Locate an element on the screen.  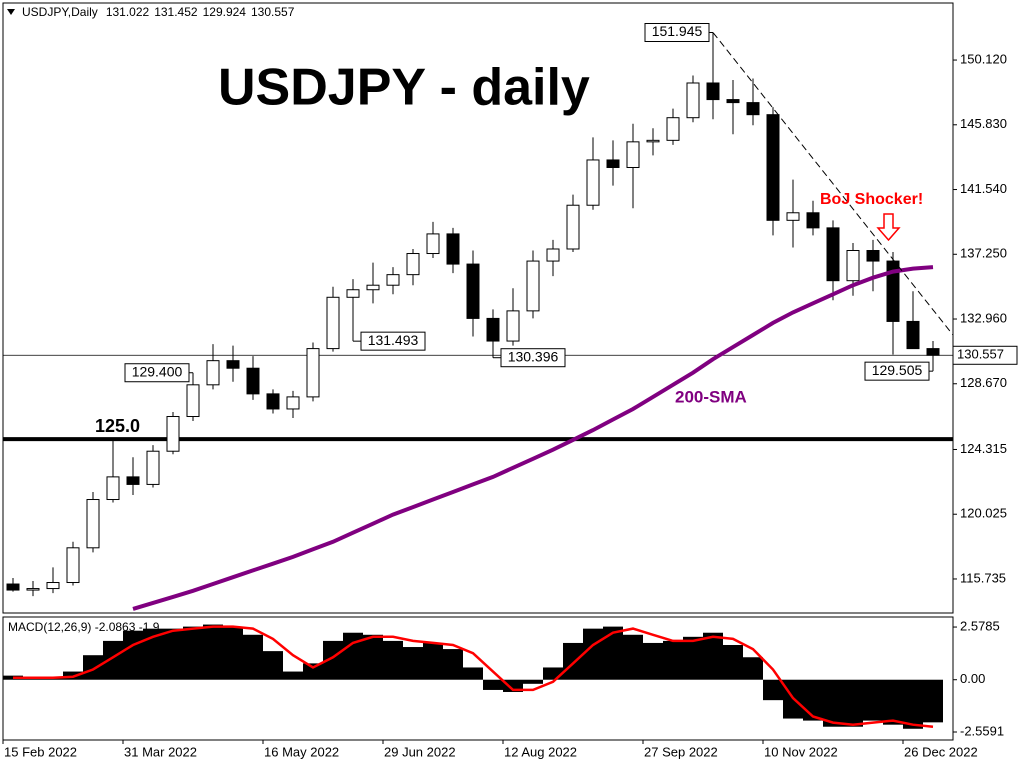
x-tick-label: 31 Mar 2022 is located at coordinates (160, 751).